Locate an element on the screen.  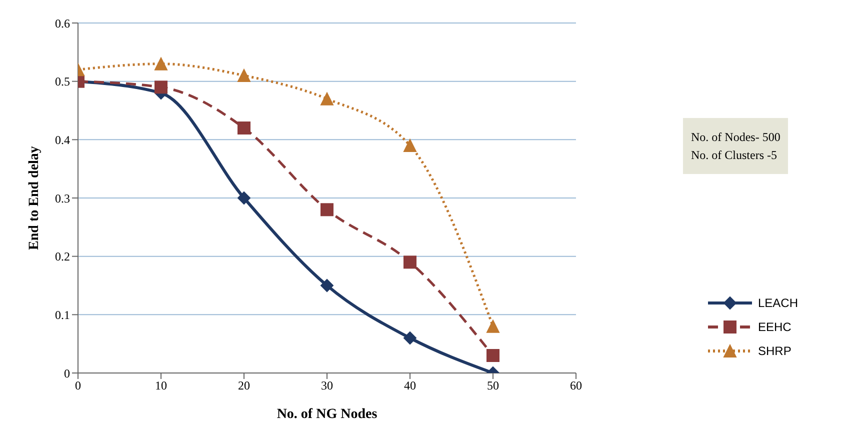
y-tick-label: 0.5 is located at coordinates (62, 81).